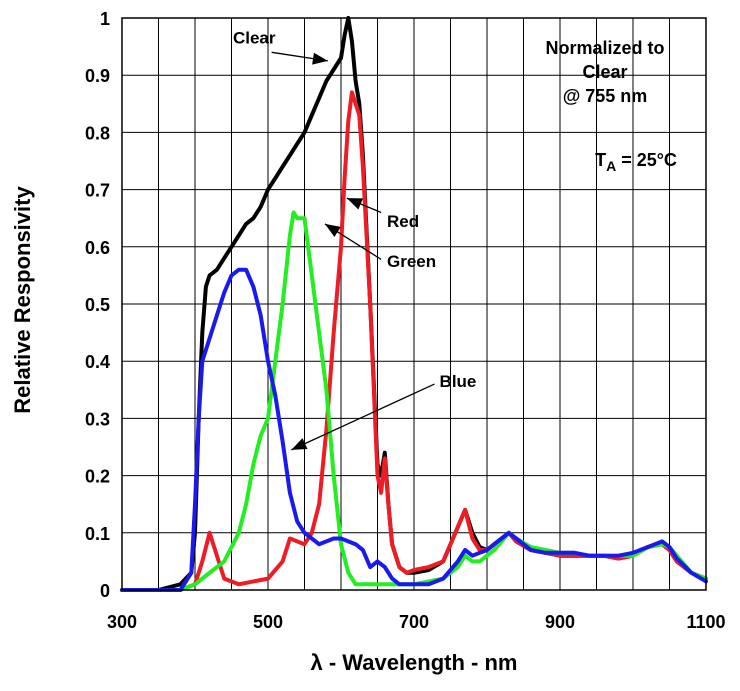 Image resolution: width=740 pixels, height=691 pixels. Describe the element at coordinates (705, 622) in the screenshot. I see `x-tick-label: 1100` at that location.